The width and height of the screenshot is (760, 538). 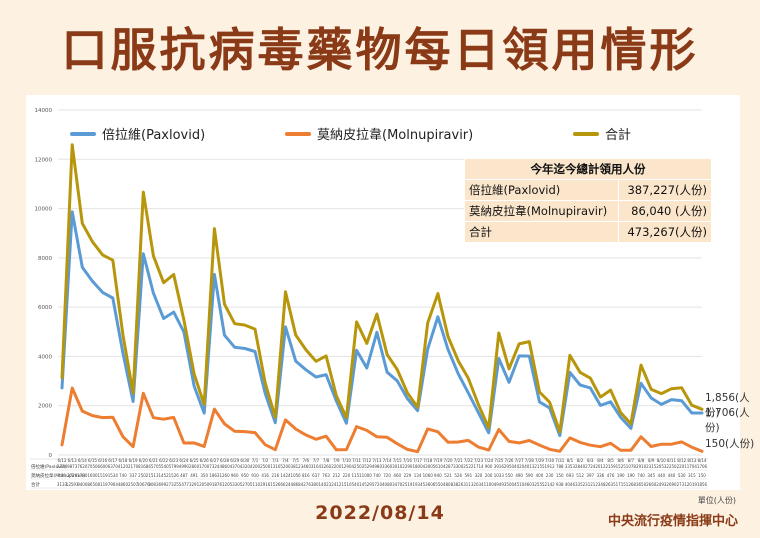 I want to click on table-cell: 7620, so click(x=82, y=466).